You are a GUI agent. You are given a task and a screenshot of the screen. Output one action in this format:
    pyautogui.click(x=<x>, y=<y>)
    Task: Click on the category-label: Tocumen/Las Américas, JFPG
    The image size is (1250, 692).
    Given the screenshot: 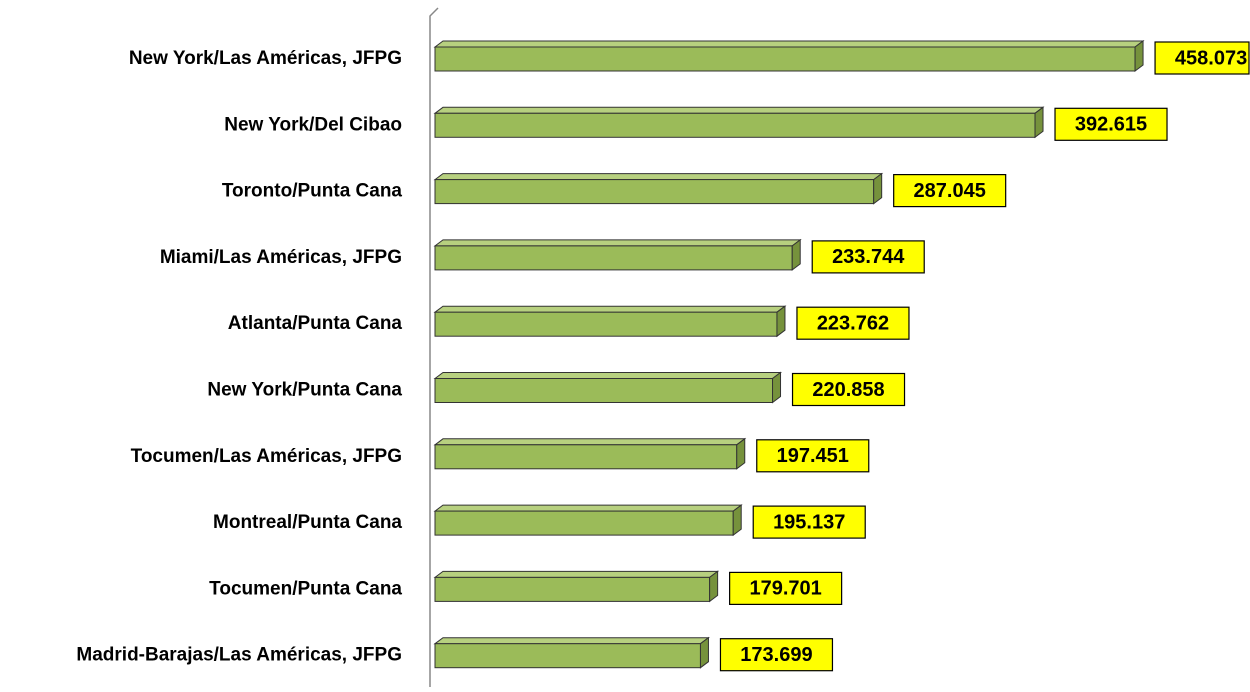 What is the action you would take?
    pyautogui.click(x=266, y=456)
    